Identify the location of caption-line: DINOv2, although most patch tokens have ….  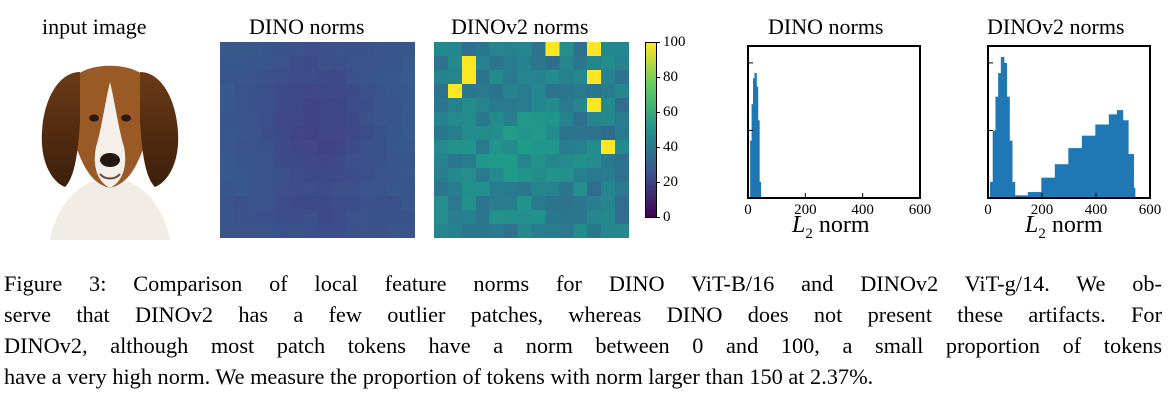
(583, 345).